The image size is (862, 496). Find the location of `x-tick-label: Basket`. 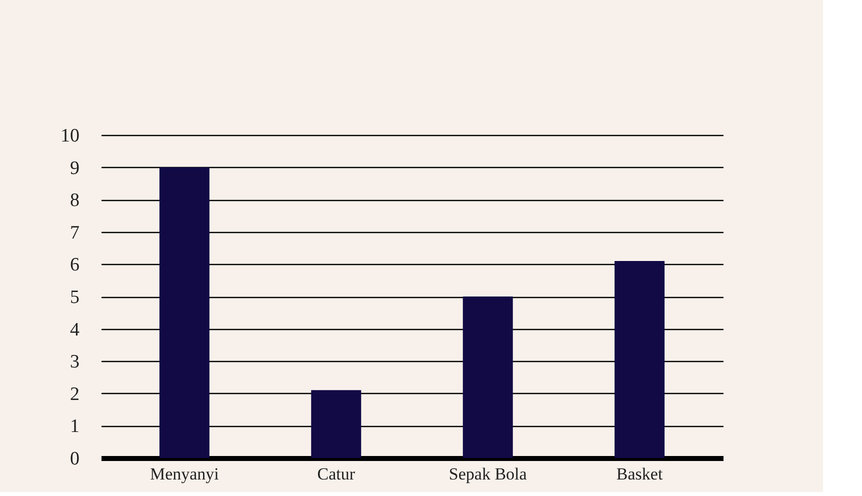

x-tick-label: Basket is located at coordinates (639, 474).